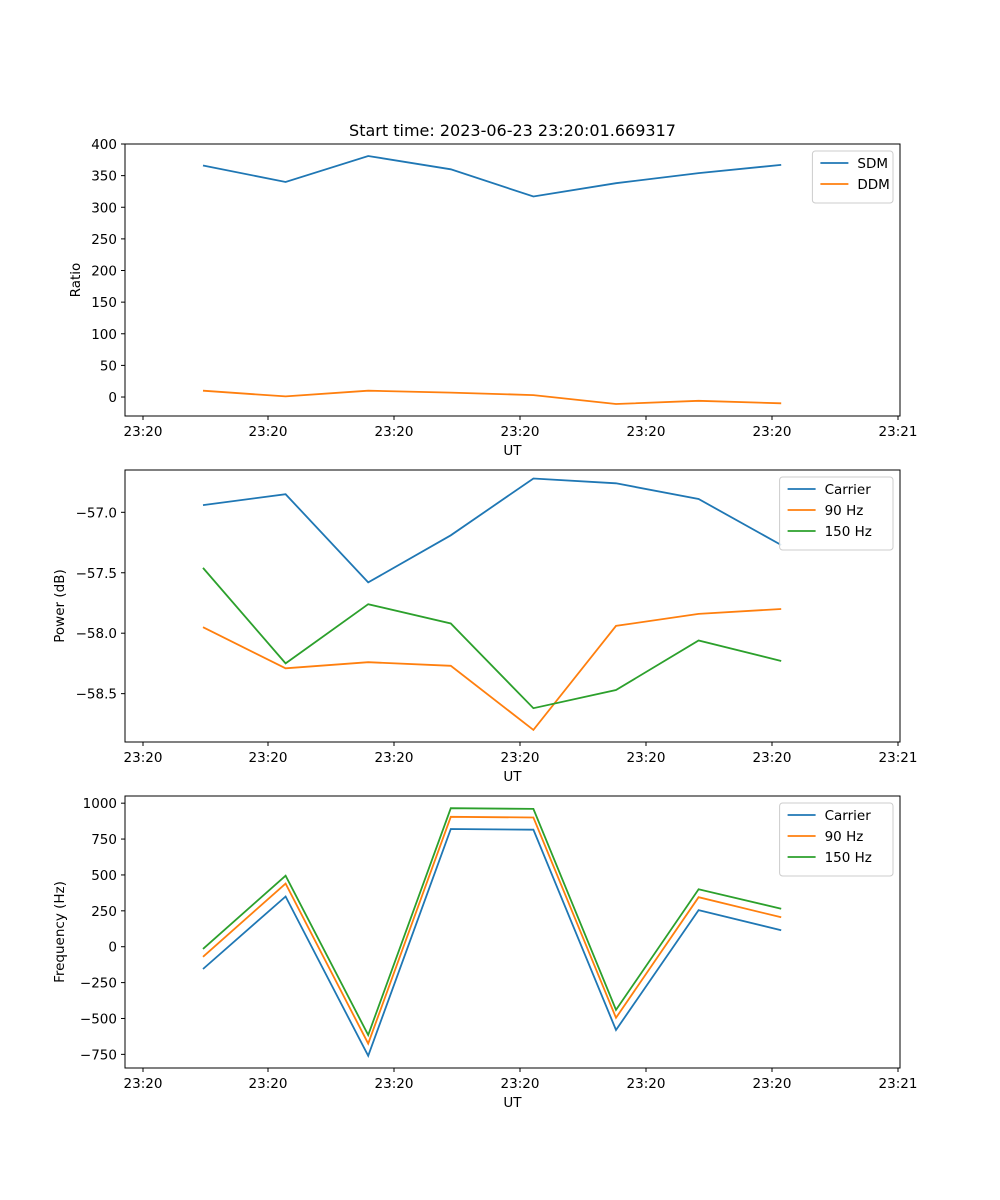 Image resolution: width=1000 pixels, height=1200 pixels. I want to click on y-tick-label: 50, so click(108, 366).